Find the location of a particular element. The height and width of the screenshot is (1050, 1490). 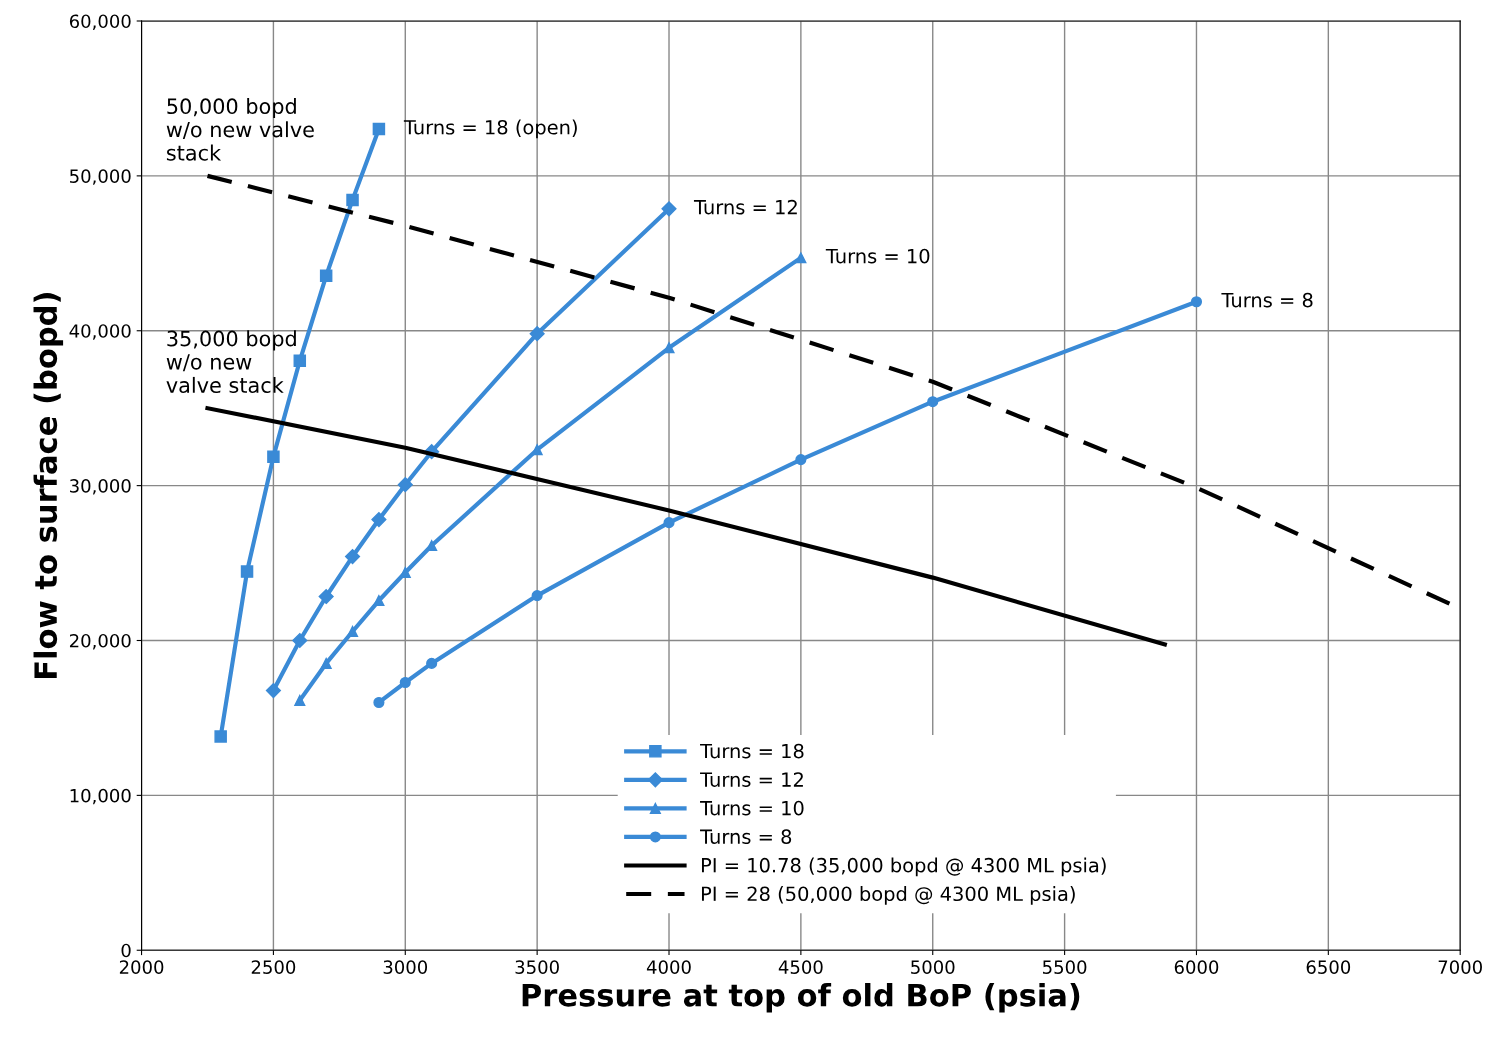

y-tick-label: 40,000 is located at coordinates (100, 332).